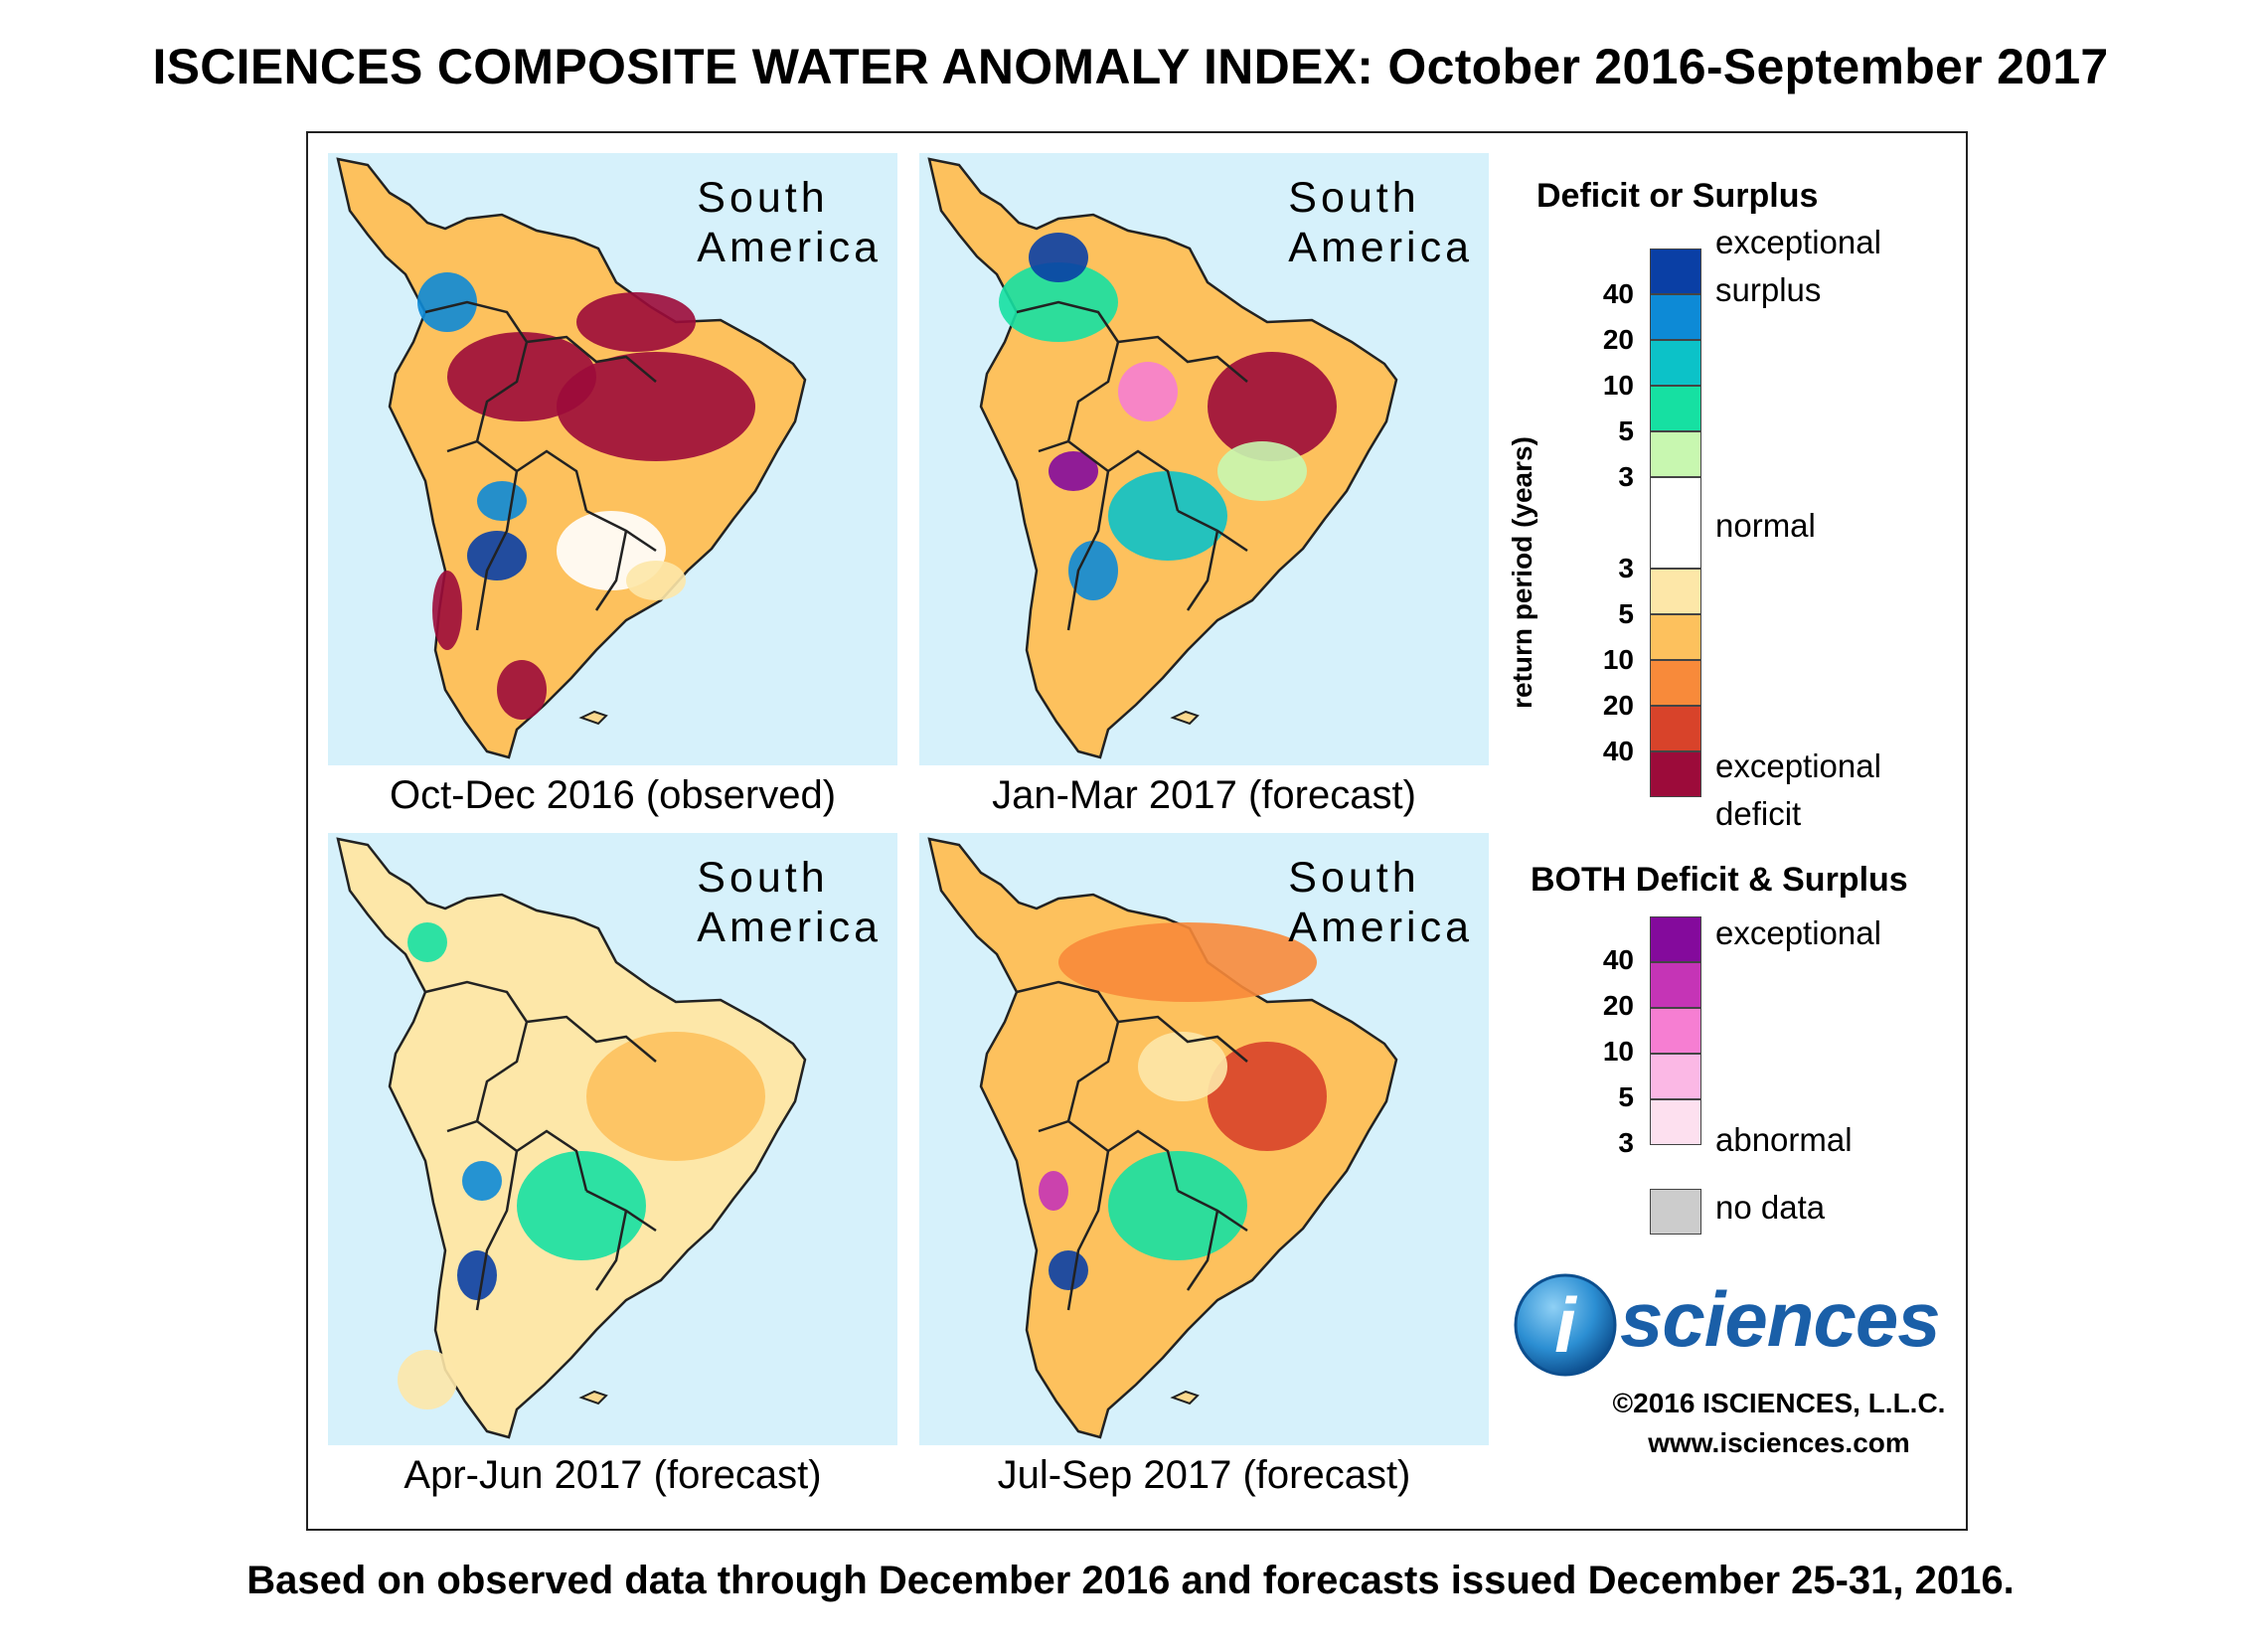 This screenshot has width=2261, height=1652. I want to click on website-link: www.isciences.com, so click(1779, 1442).